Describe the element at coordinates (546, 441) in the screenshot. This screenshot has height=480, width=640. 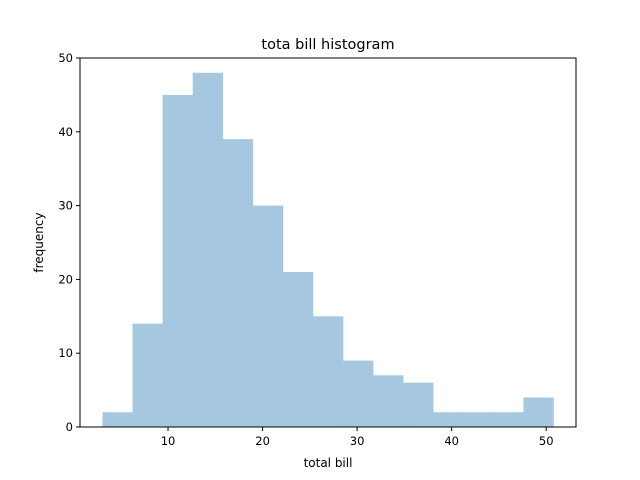
I see `x-tick-label: 50` at that location.